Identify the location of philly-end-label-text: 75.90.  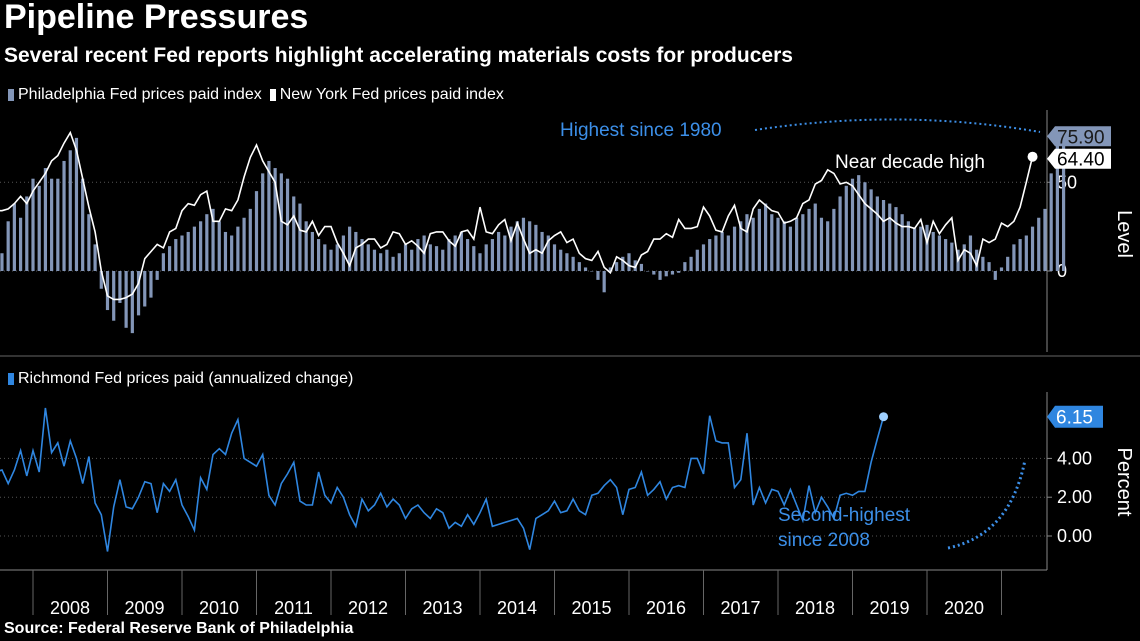
(1081, 137).